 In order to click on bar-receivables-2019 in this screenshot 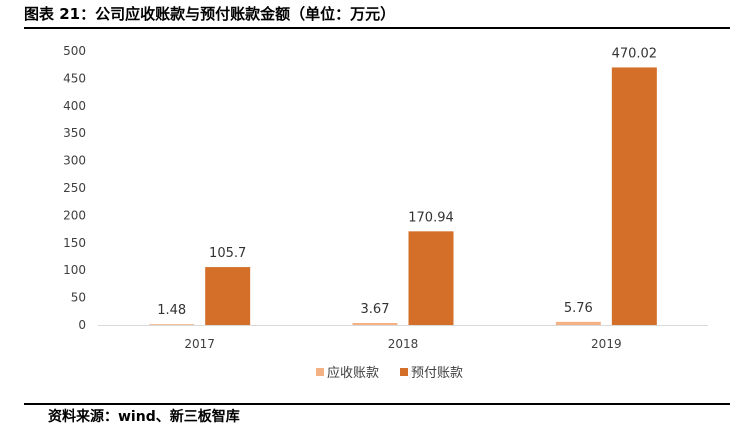, I will do `click(578, 323)`.